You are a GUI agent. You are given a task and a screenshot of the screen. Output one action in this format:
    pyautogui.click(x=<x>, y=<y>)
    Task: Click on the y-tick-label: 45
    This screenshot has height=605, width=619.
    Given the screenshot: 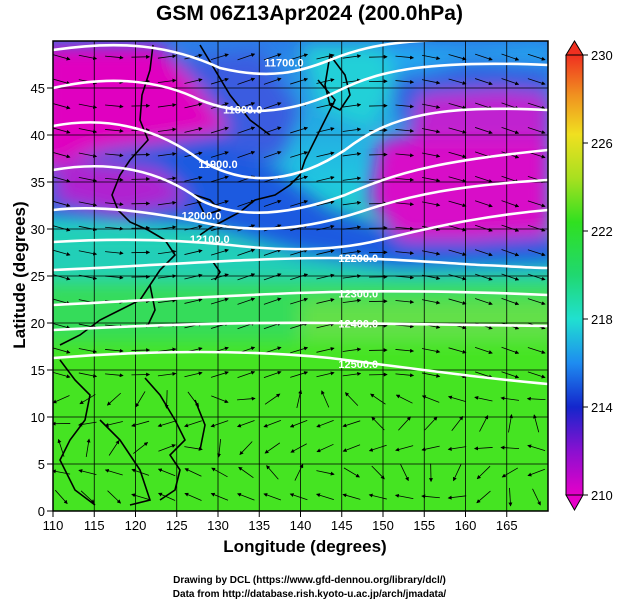 What is the action you would take?
    pyautogui.click(x=38, y=88)
    